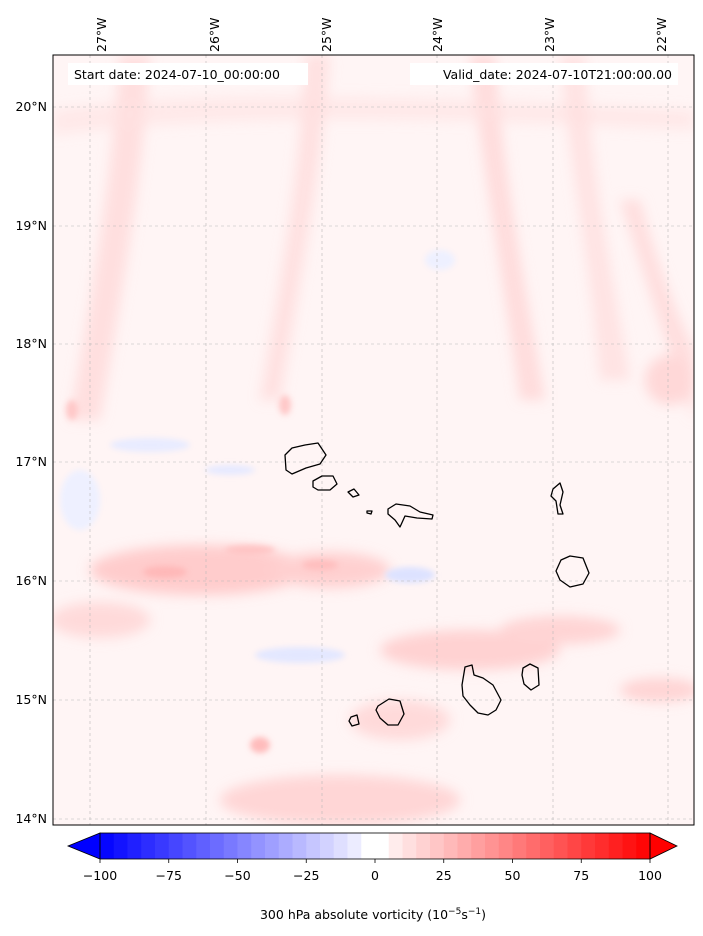 This screenshot has height=936, width=703. I want to click on start-date-box, so click(188, 74).